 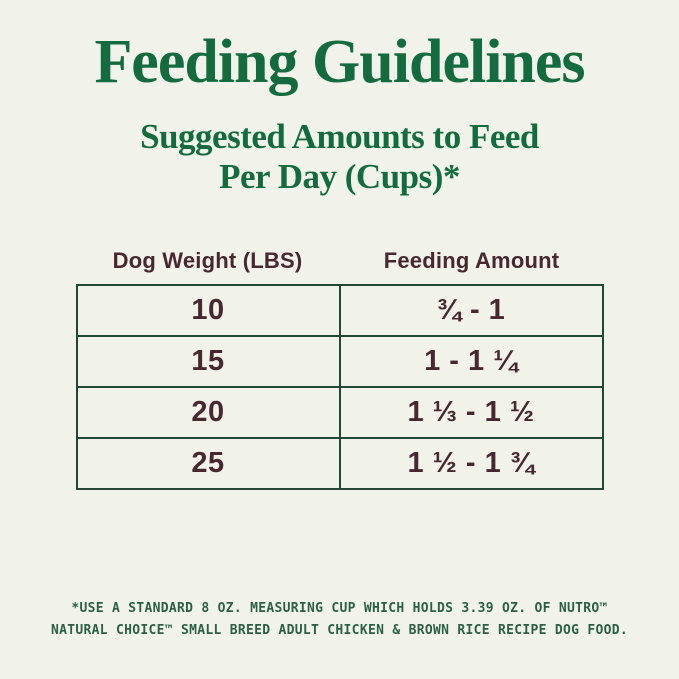 I want to click on table-row: 25 1 ½ - 1 ¾, so click(x=339, y=463).